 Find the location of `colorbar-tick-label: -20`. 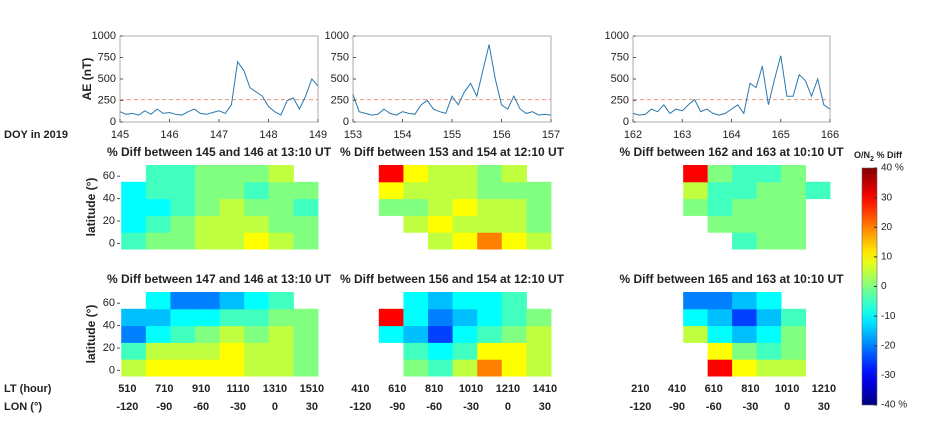

colorbar-tick-label: -20 is located at coordinates (888, 345).